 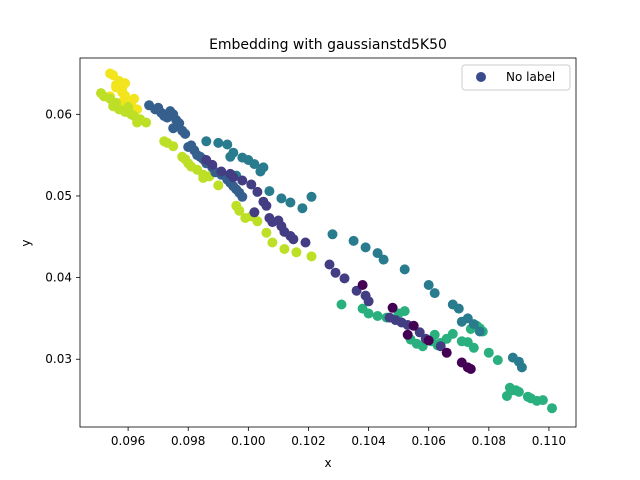 I want to click on legend-box, so click(x=516, y=77).